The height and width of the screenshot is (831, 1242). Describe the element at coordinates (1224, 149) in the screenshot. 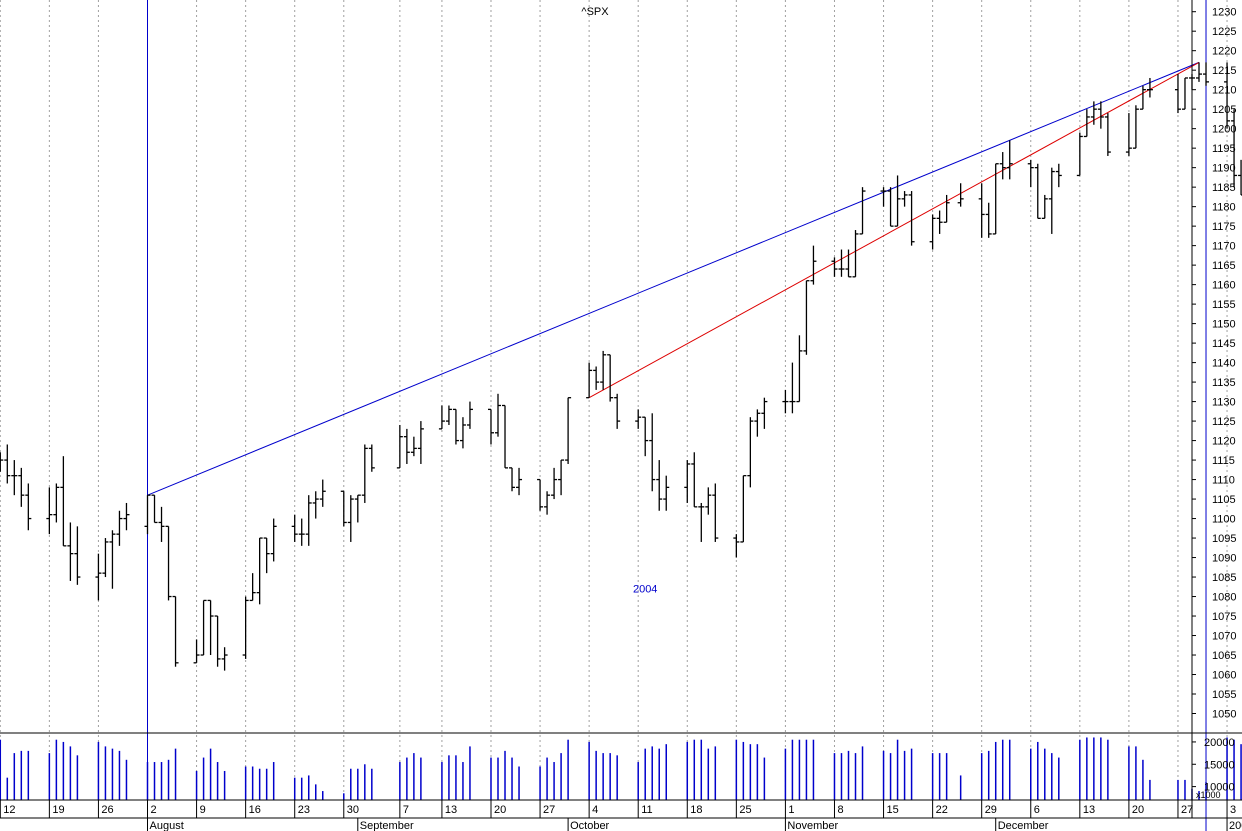

I see `y-tick-label: 1195` at that location.